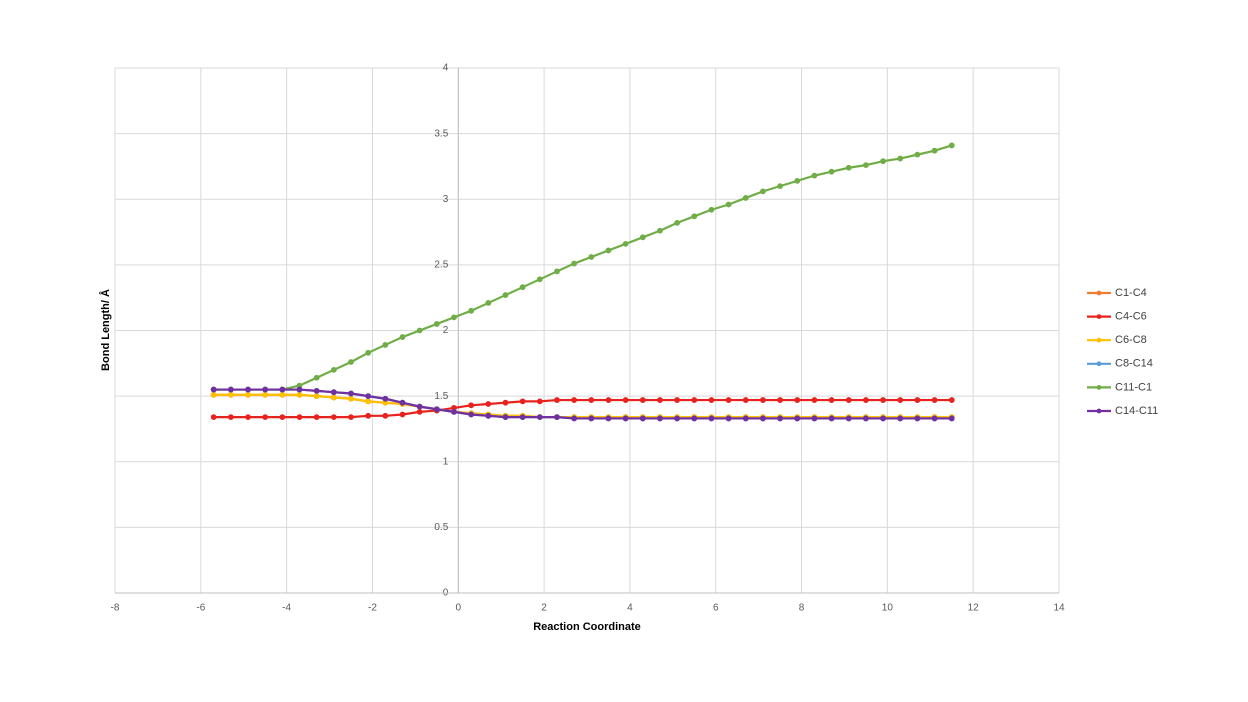  I want to click on x-tick-label: -2, so click(372, 608).